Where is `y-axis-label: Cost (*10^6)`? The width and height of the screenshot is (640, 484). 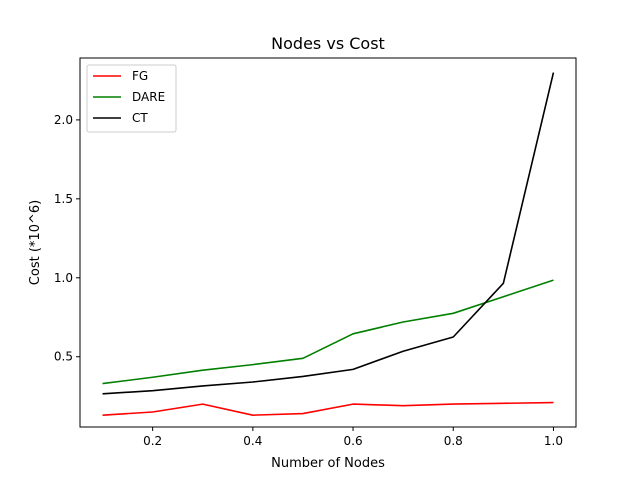 y-axis-label: Cost (*10^6) is located at coordinates (35, 242).